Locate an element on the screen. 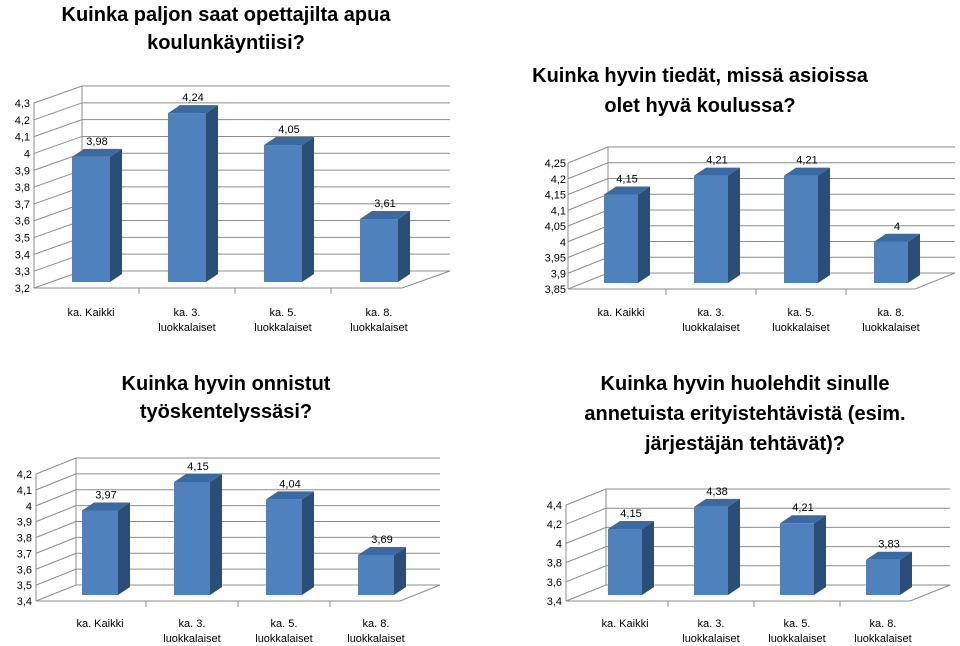 The width and height of the screenshot is (960, 646). chart-title: Kuinka hyvin onnistut työskentelyssäsi? is located at coordinates (226, 398).